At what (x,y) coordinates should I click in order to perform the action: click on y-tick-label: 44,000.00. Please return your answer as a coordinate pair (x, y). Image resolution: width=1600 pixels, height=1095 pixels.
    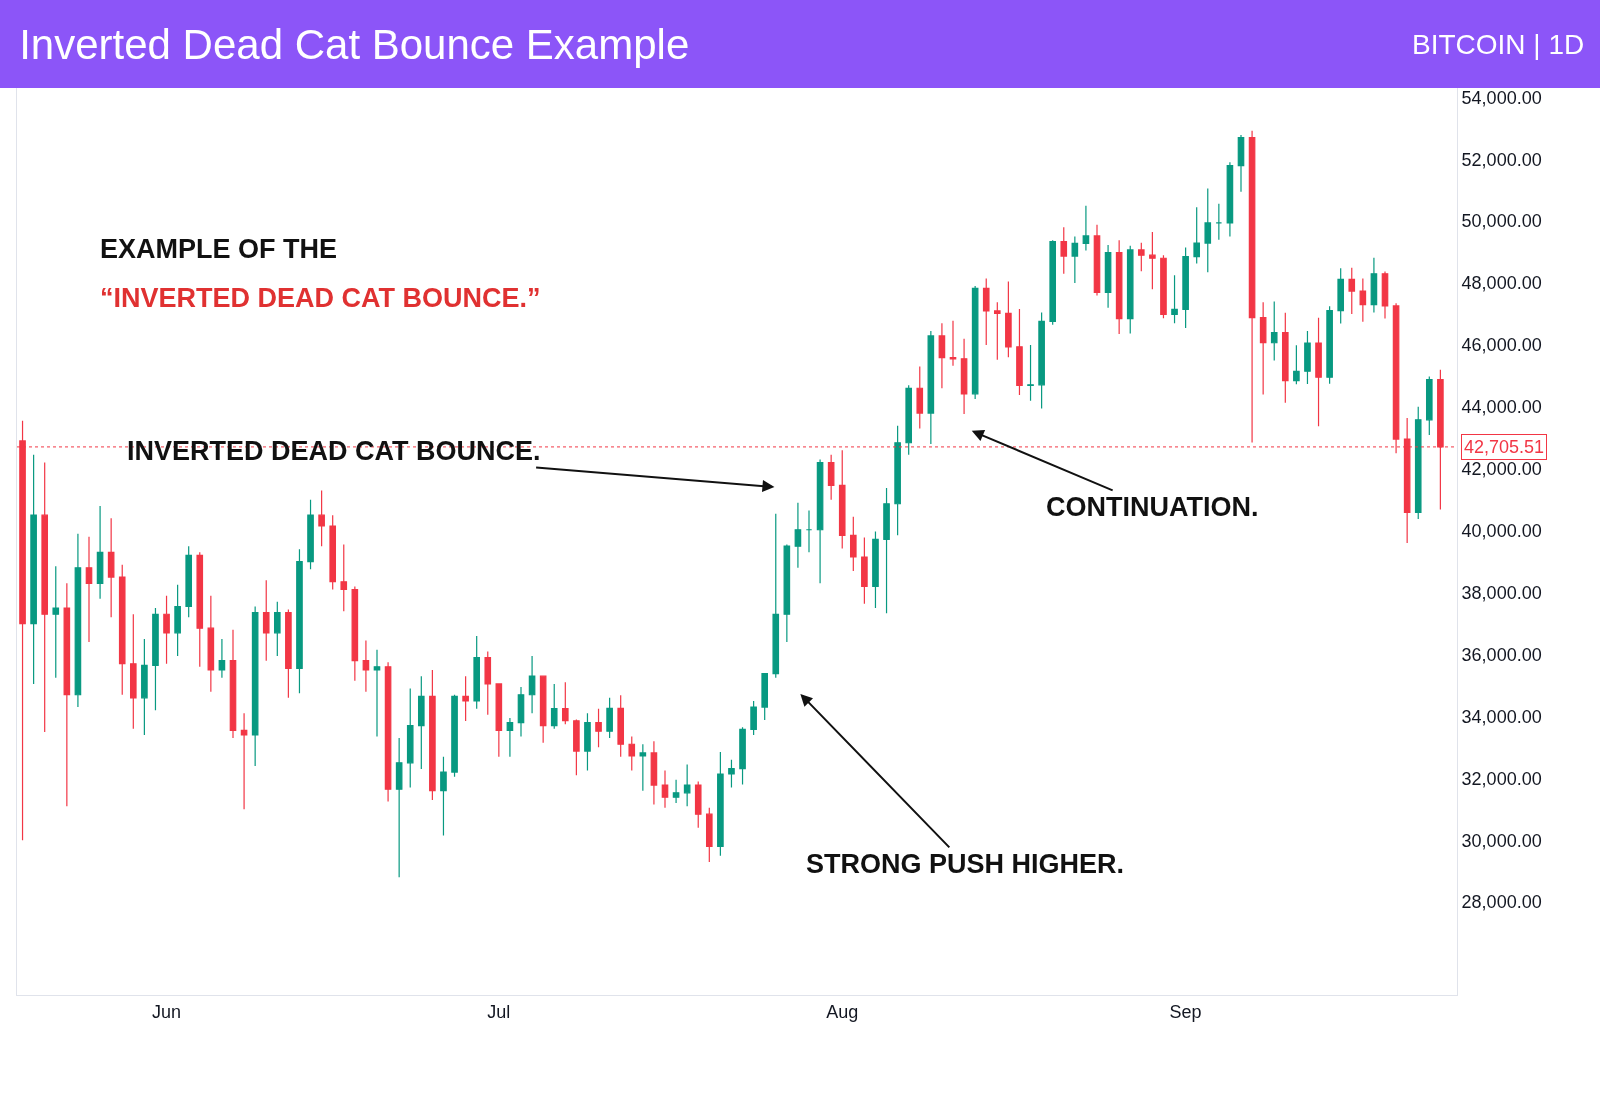
    Looking at the image, I should click on (1501, 407).